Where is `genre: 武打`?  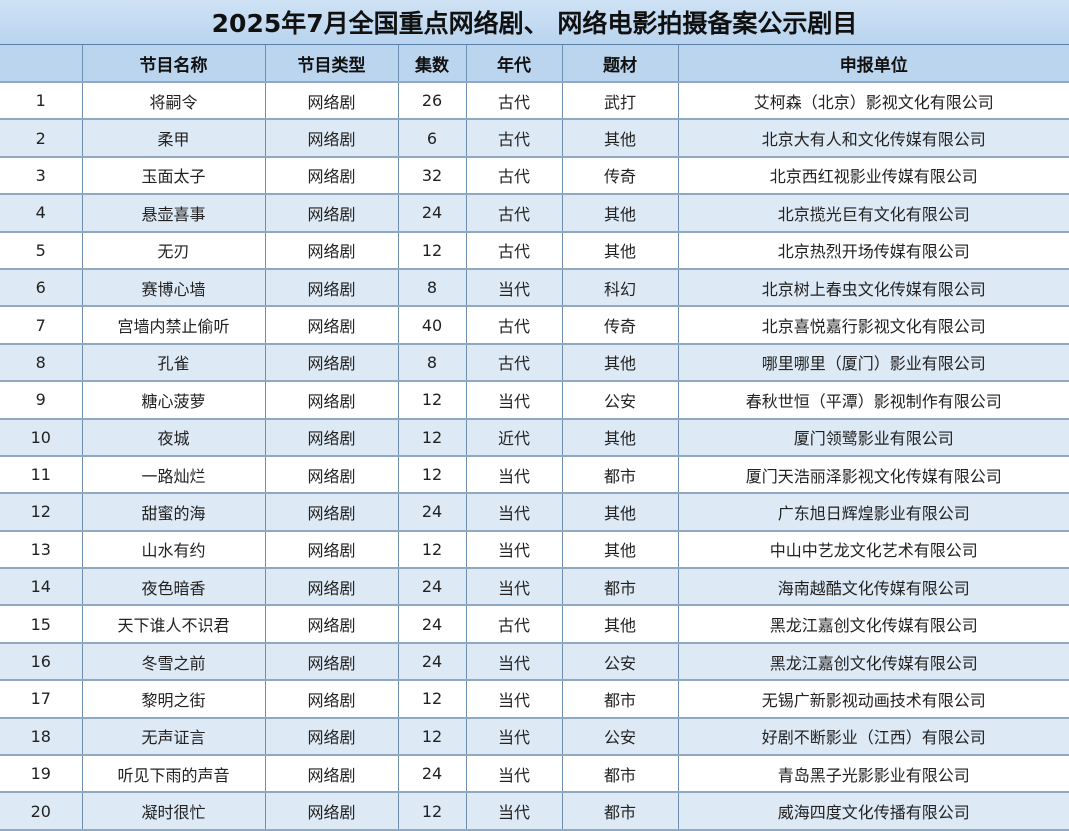
genre: 武打 is located at coordinates (619, 101).